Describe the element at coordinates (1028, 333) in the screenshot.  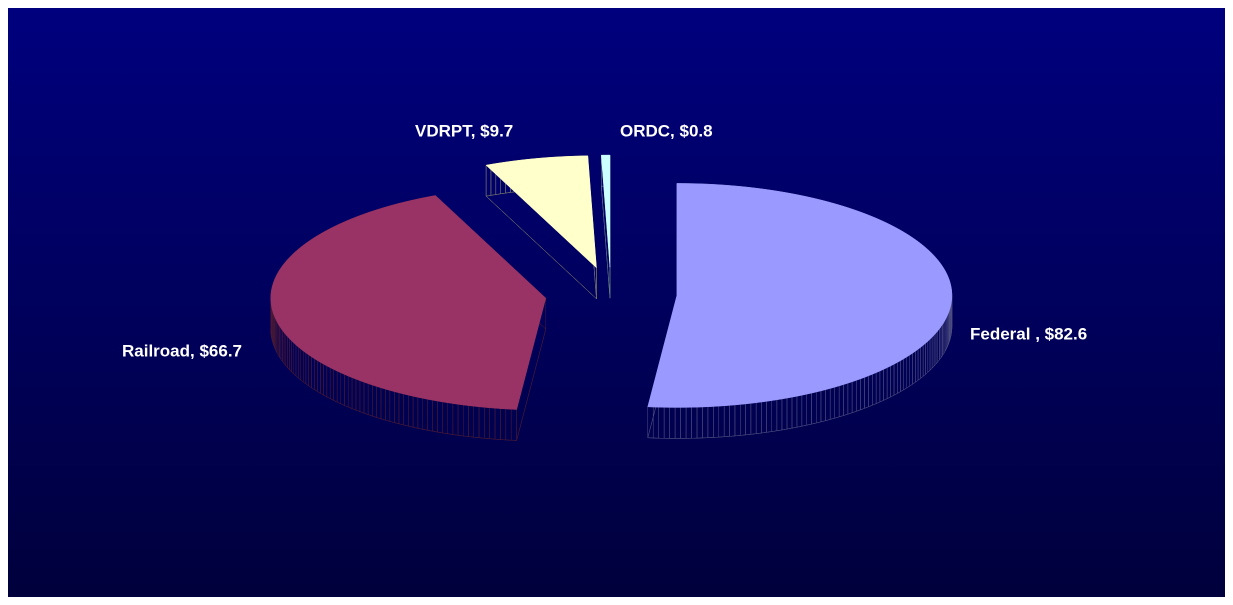
I see `data-label: Federal , $82.6` at that location.